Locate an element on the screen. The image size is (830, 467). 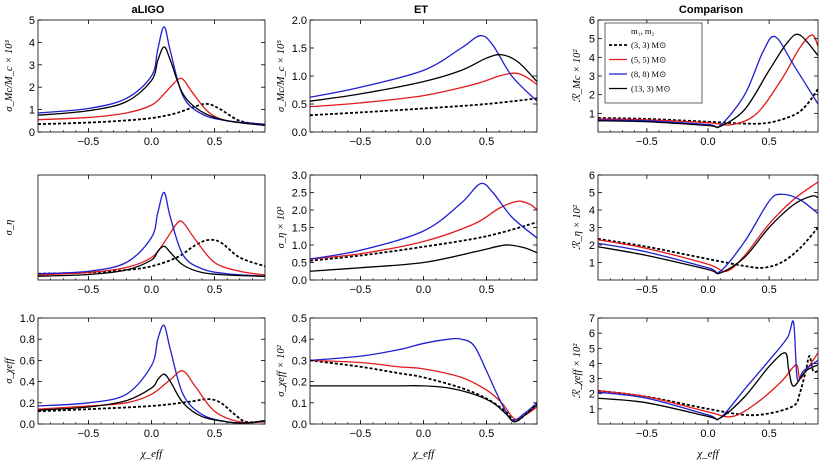
y-axis-label: ℛ_χeff × 10² is located at coordinates (577, 371).